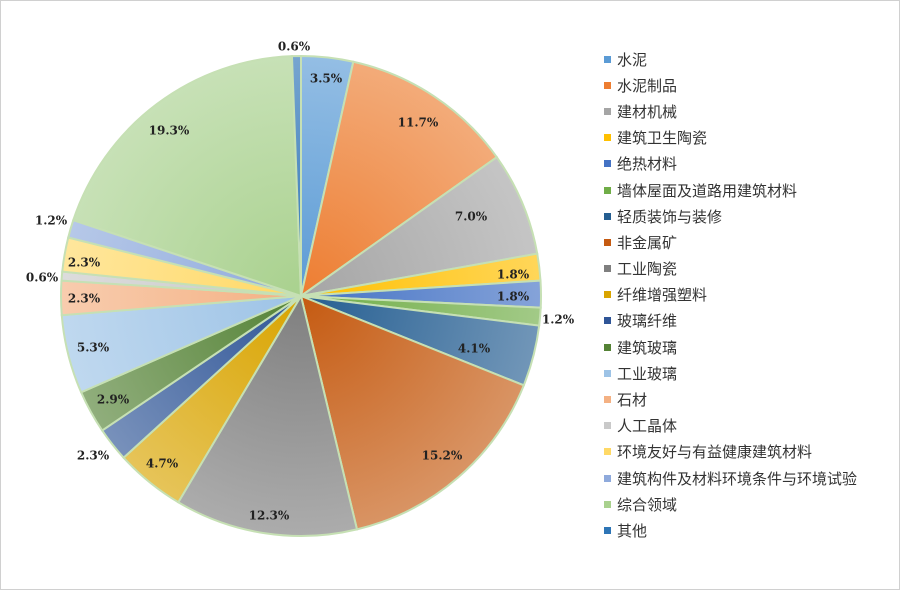 This screenshot has width=900, height=591. I want to click on slice-value-label: 5.3%, so click(93, 348).